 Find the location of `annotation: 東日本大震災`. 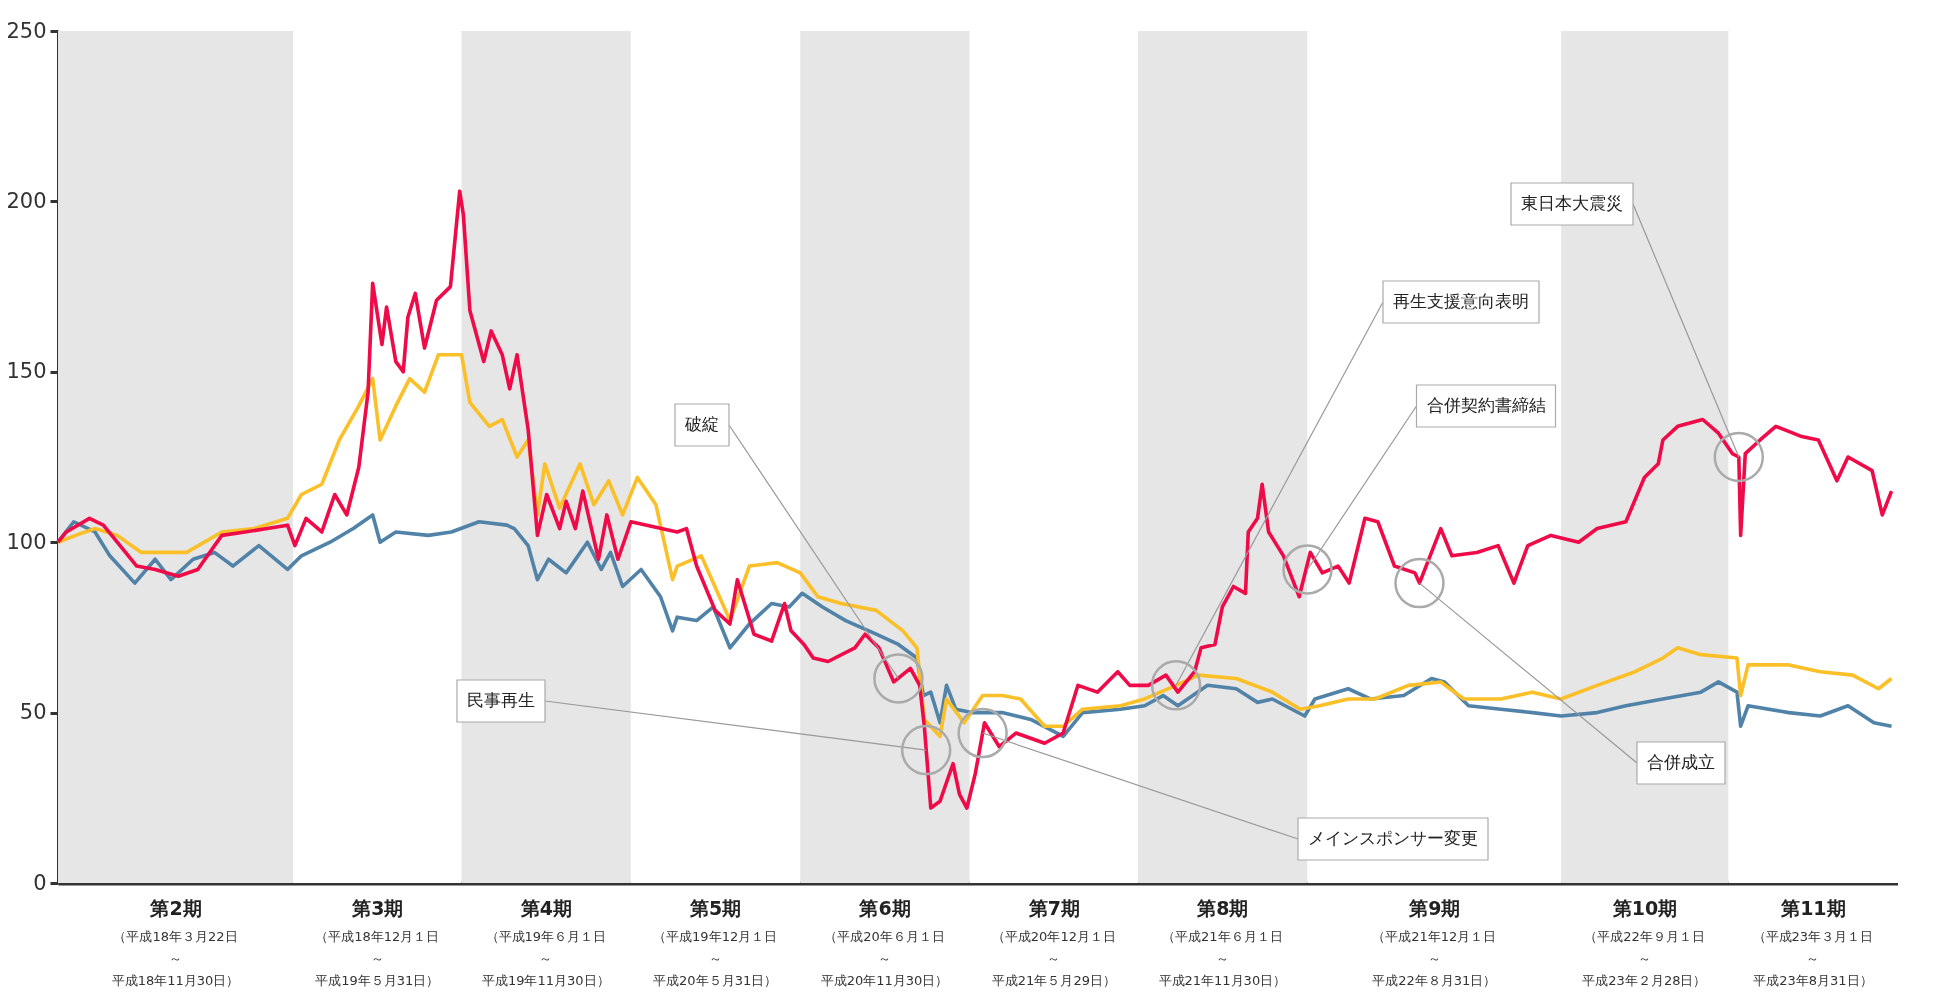

annotation: 東日本大震災 is located at coordinates (1572, 203).